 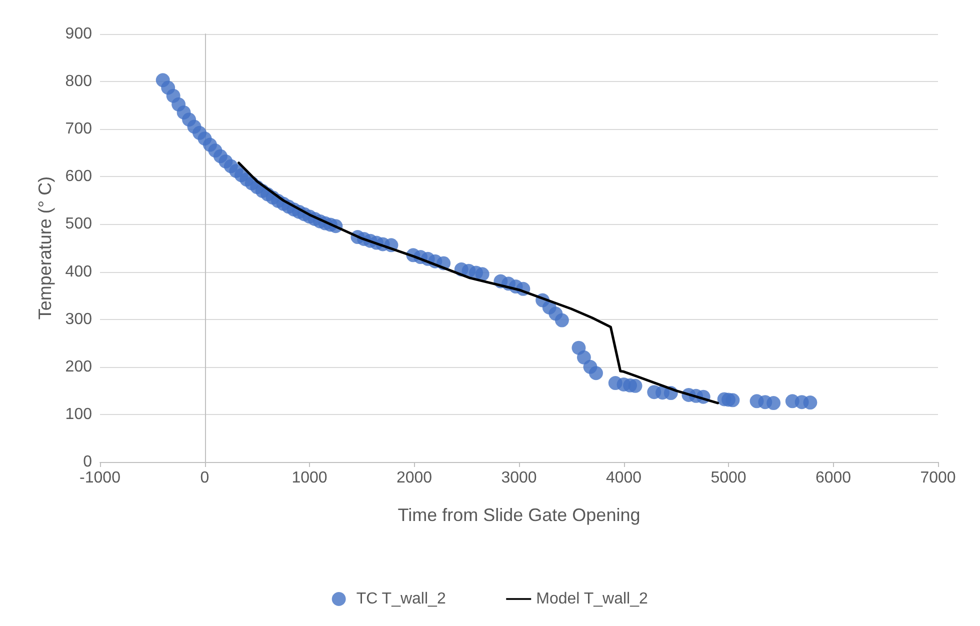 I want to click on y-tick-label: 200, so click(x=78, y=367).